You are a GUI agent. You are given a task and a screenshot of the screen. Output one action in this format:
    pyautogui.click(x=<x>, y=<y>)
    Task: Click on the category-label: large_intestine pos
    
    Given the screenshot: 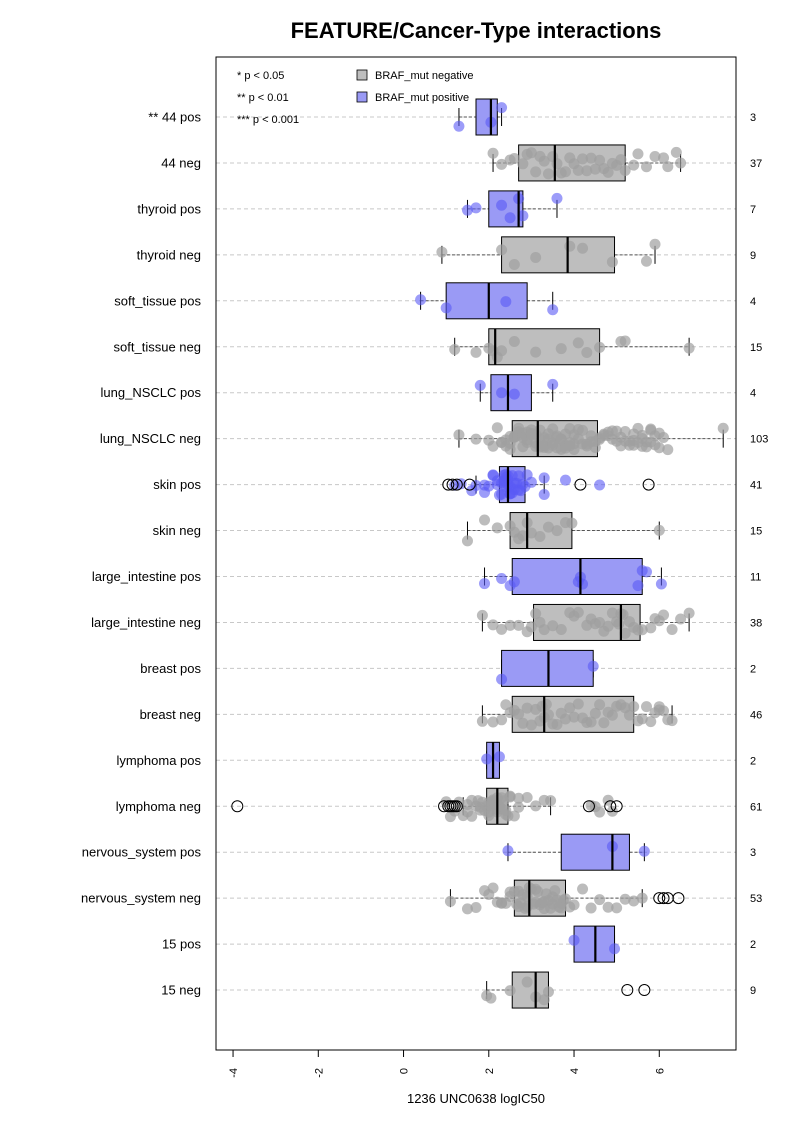 What is the action you would take?
    pyautogui.click(x=147, y=576)
    